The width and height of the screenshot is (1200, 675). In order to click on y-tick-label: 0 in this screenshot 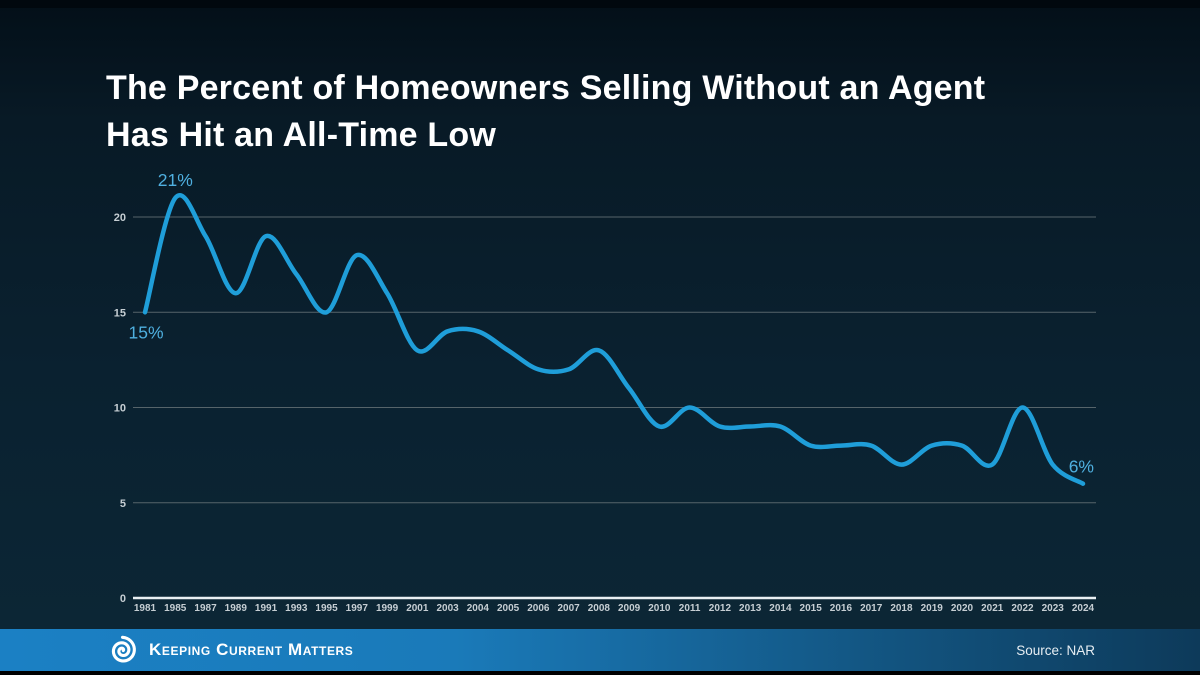, I will do `click(123, 599)`.